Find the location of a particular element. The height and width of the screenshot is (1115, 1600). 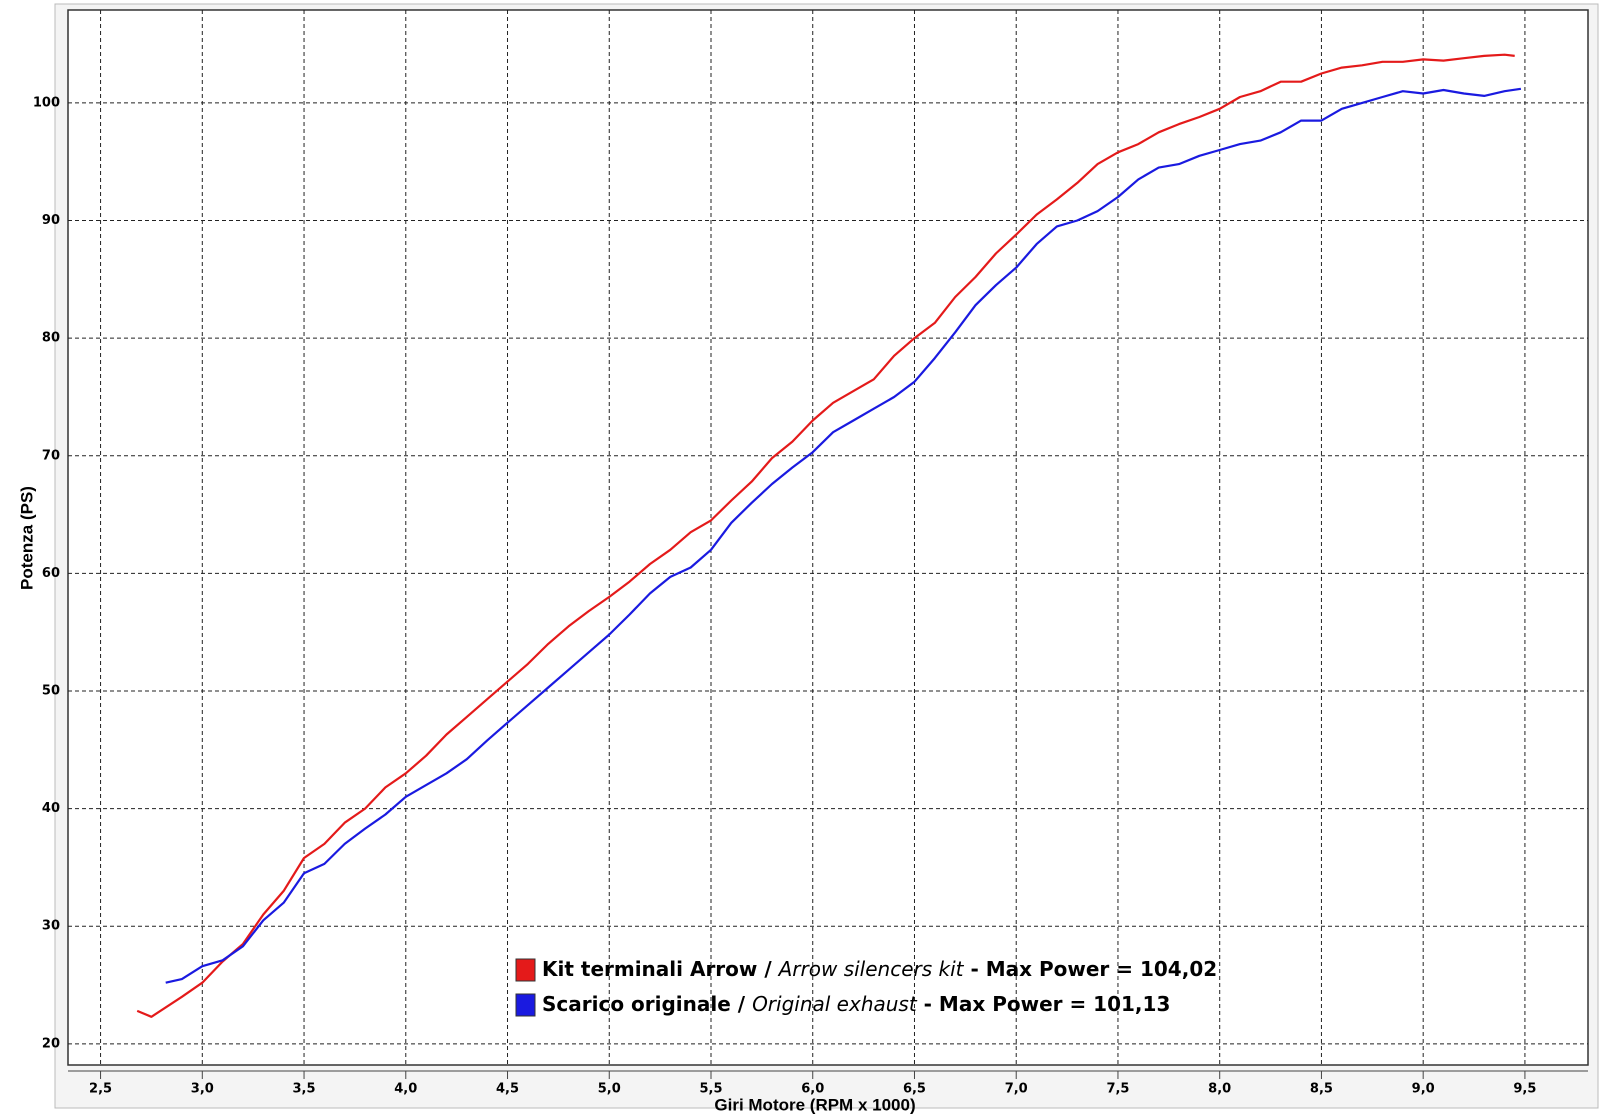

y-tick-label: 20 is located at coordinates (51, 1043).